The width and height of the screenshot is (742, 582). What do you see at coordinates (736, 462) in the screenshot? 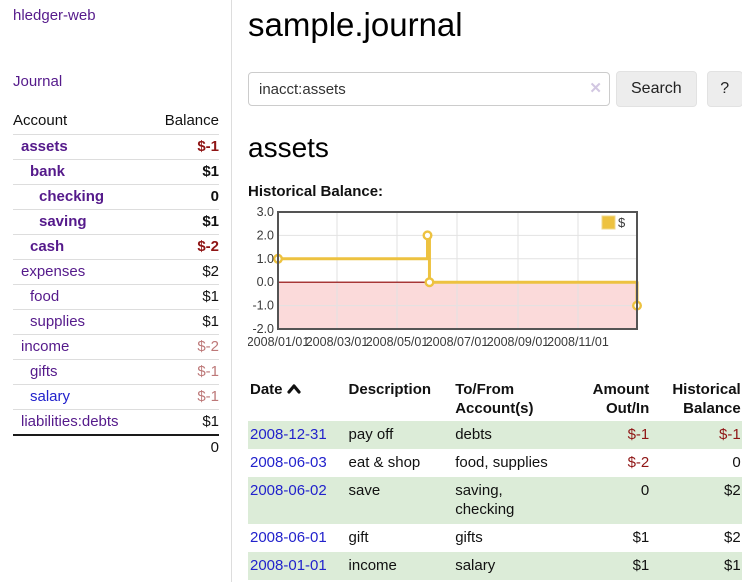
I see `transaction-balance: 0` at bounding box center [736, 462].